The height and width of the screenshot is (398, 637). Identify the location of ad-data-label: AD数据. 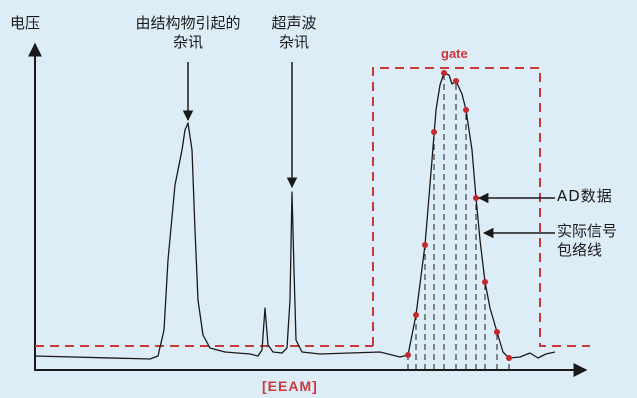
(585, 196).